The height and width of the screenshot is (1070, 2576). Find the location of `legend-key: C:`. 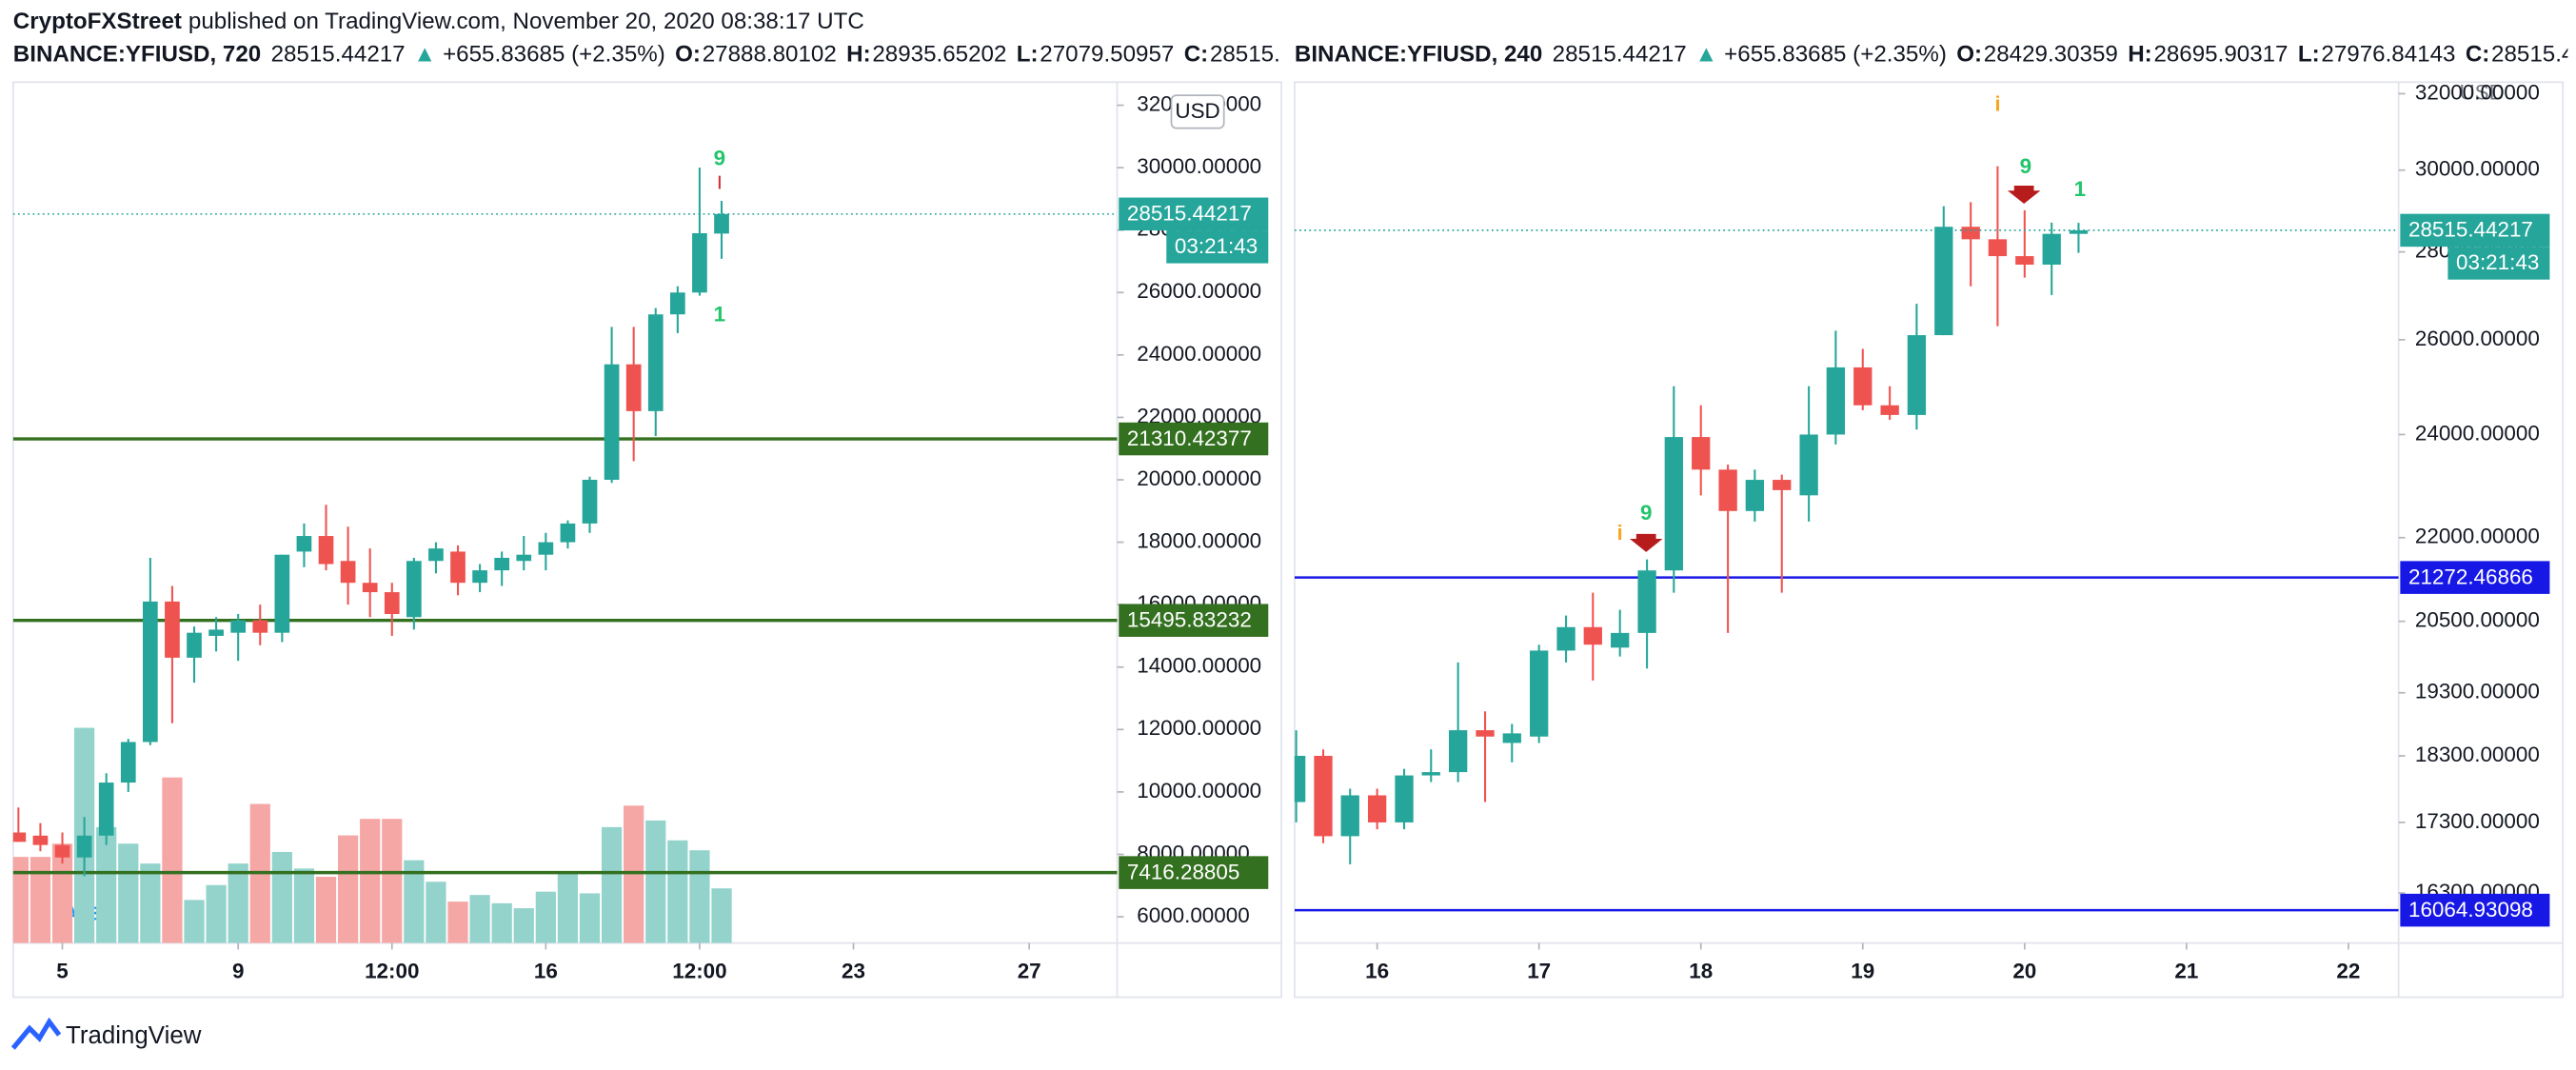

legend-key: C: is located at coordinates (1196, 55).